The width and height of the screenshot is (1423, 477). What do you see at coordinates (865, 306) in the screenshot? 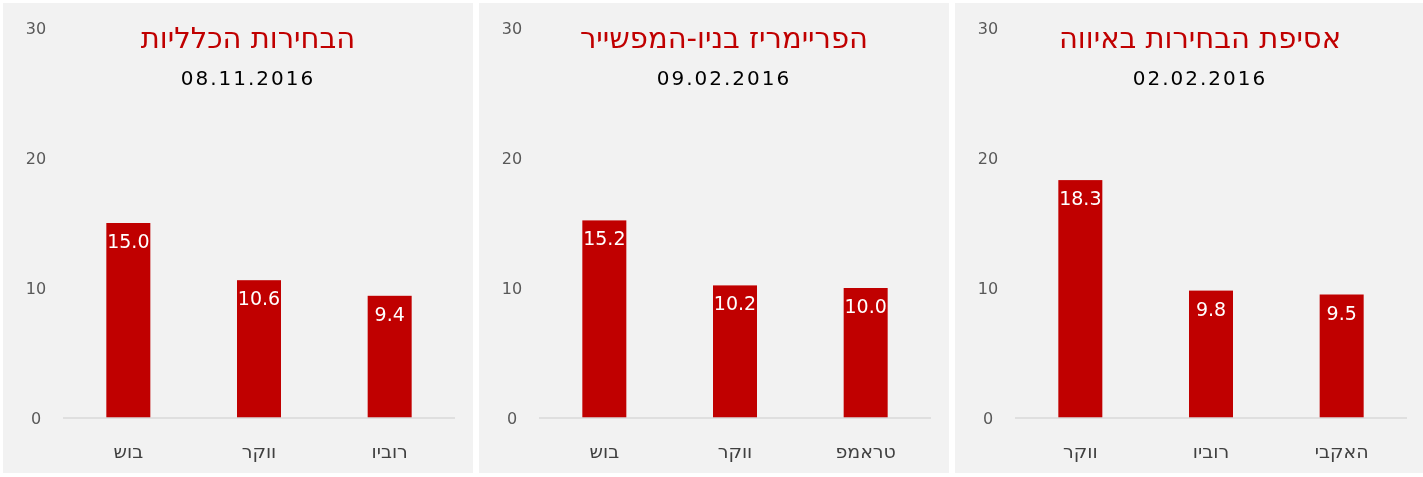
I see `data-label: 10.0` at bounding box center [865, 306].